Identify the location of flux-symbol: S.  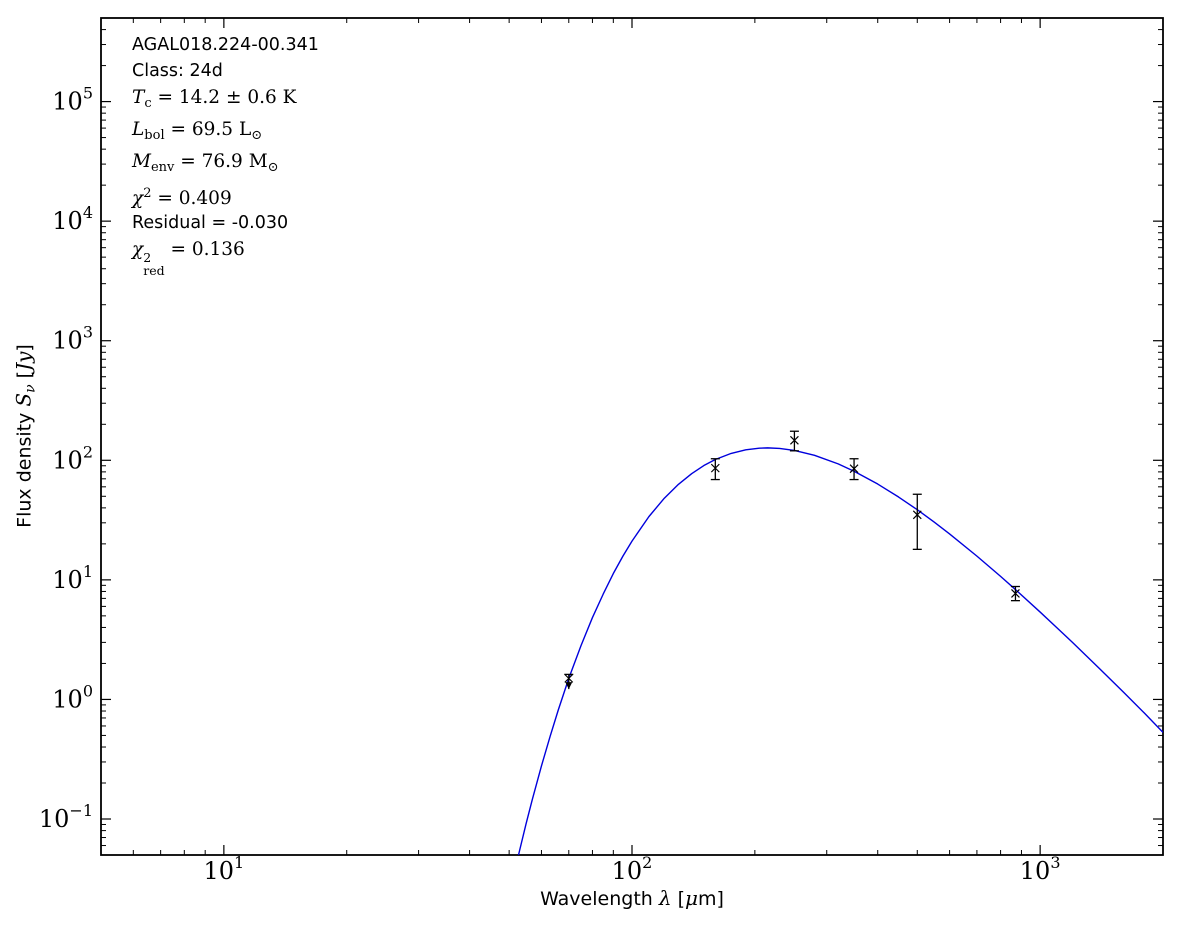
(23, 399).